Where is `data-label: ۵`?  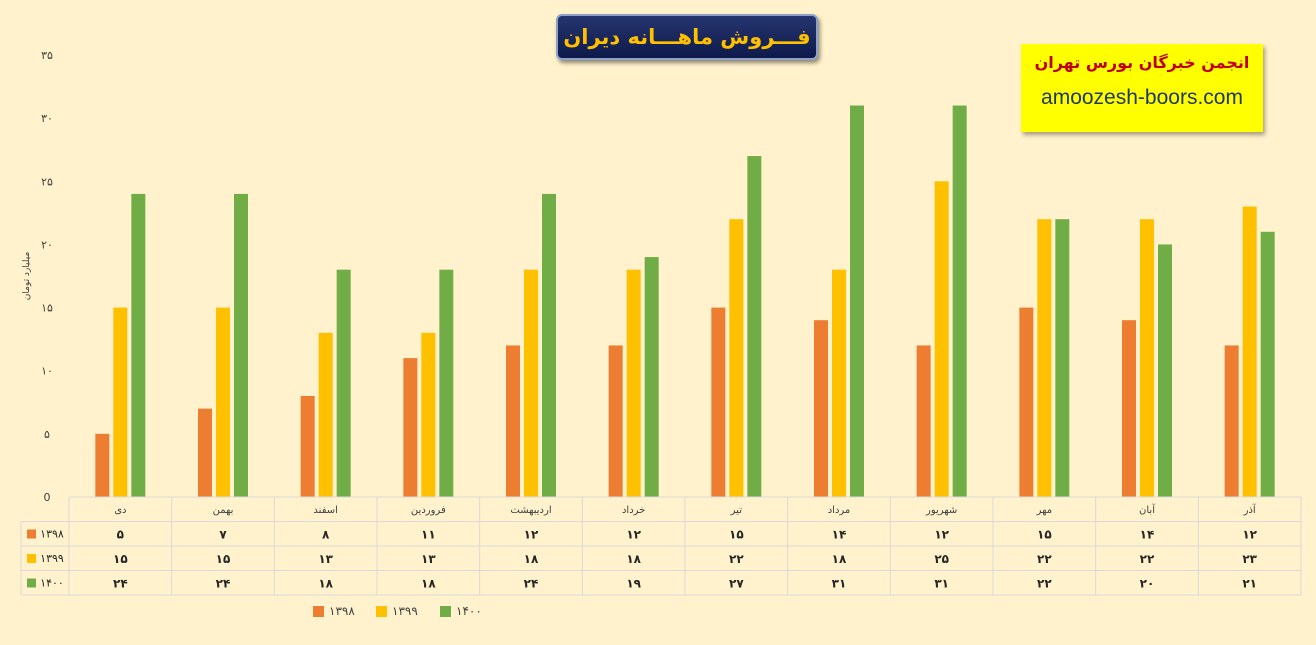
data-label: ۵ is located at coordinates (120, 535).